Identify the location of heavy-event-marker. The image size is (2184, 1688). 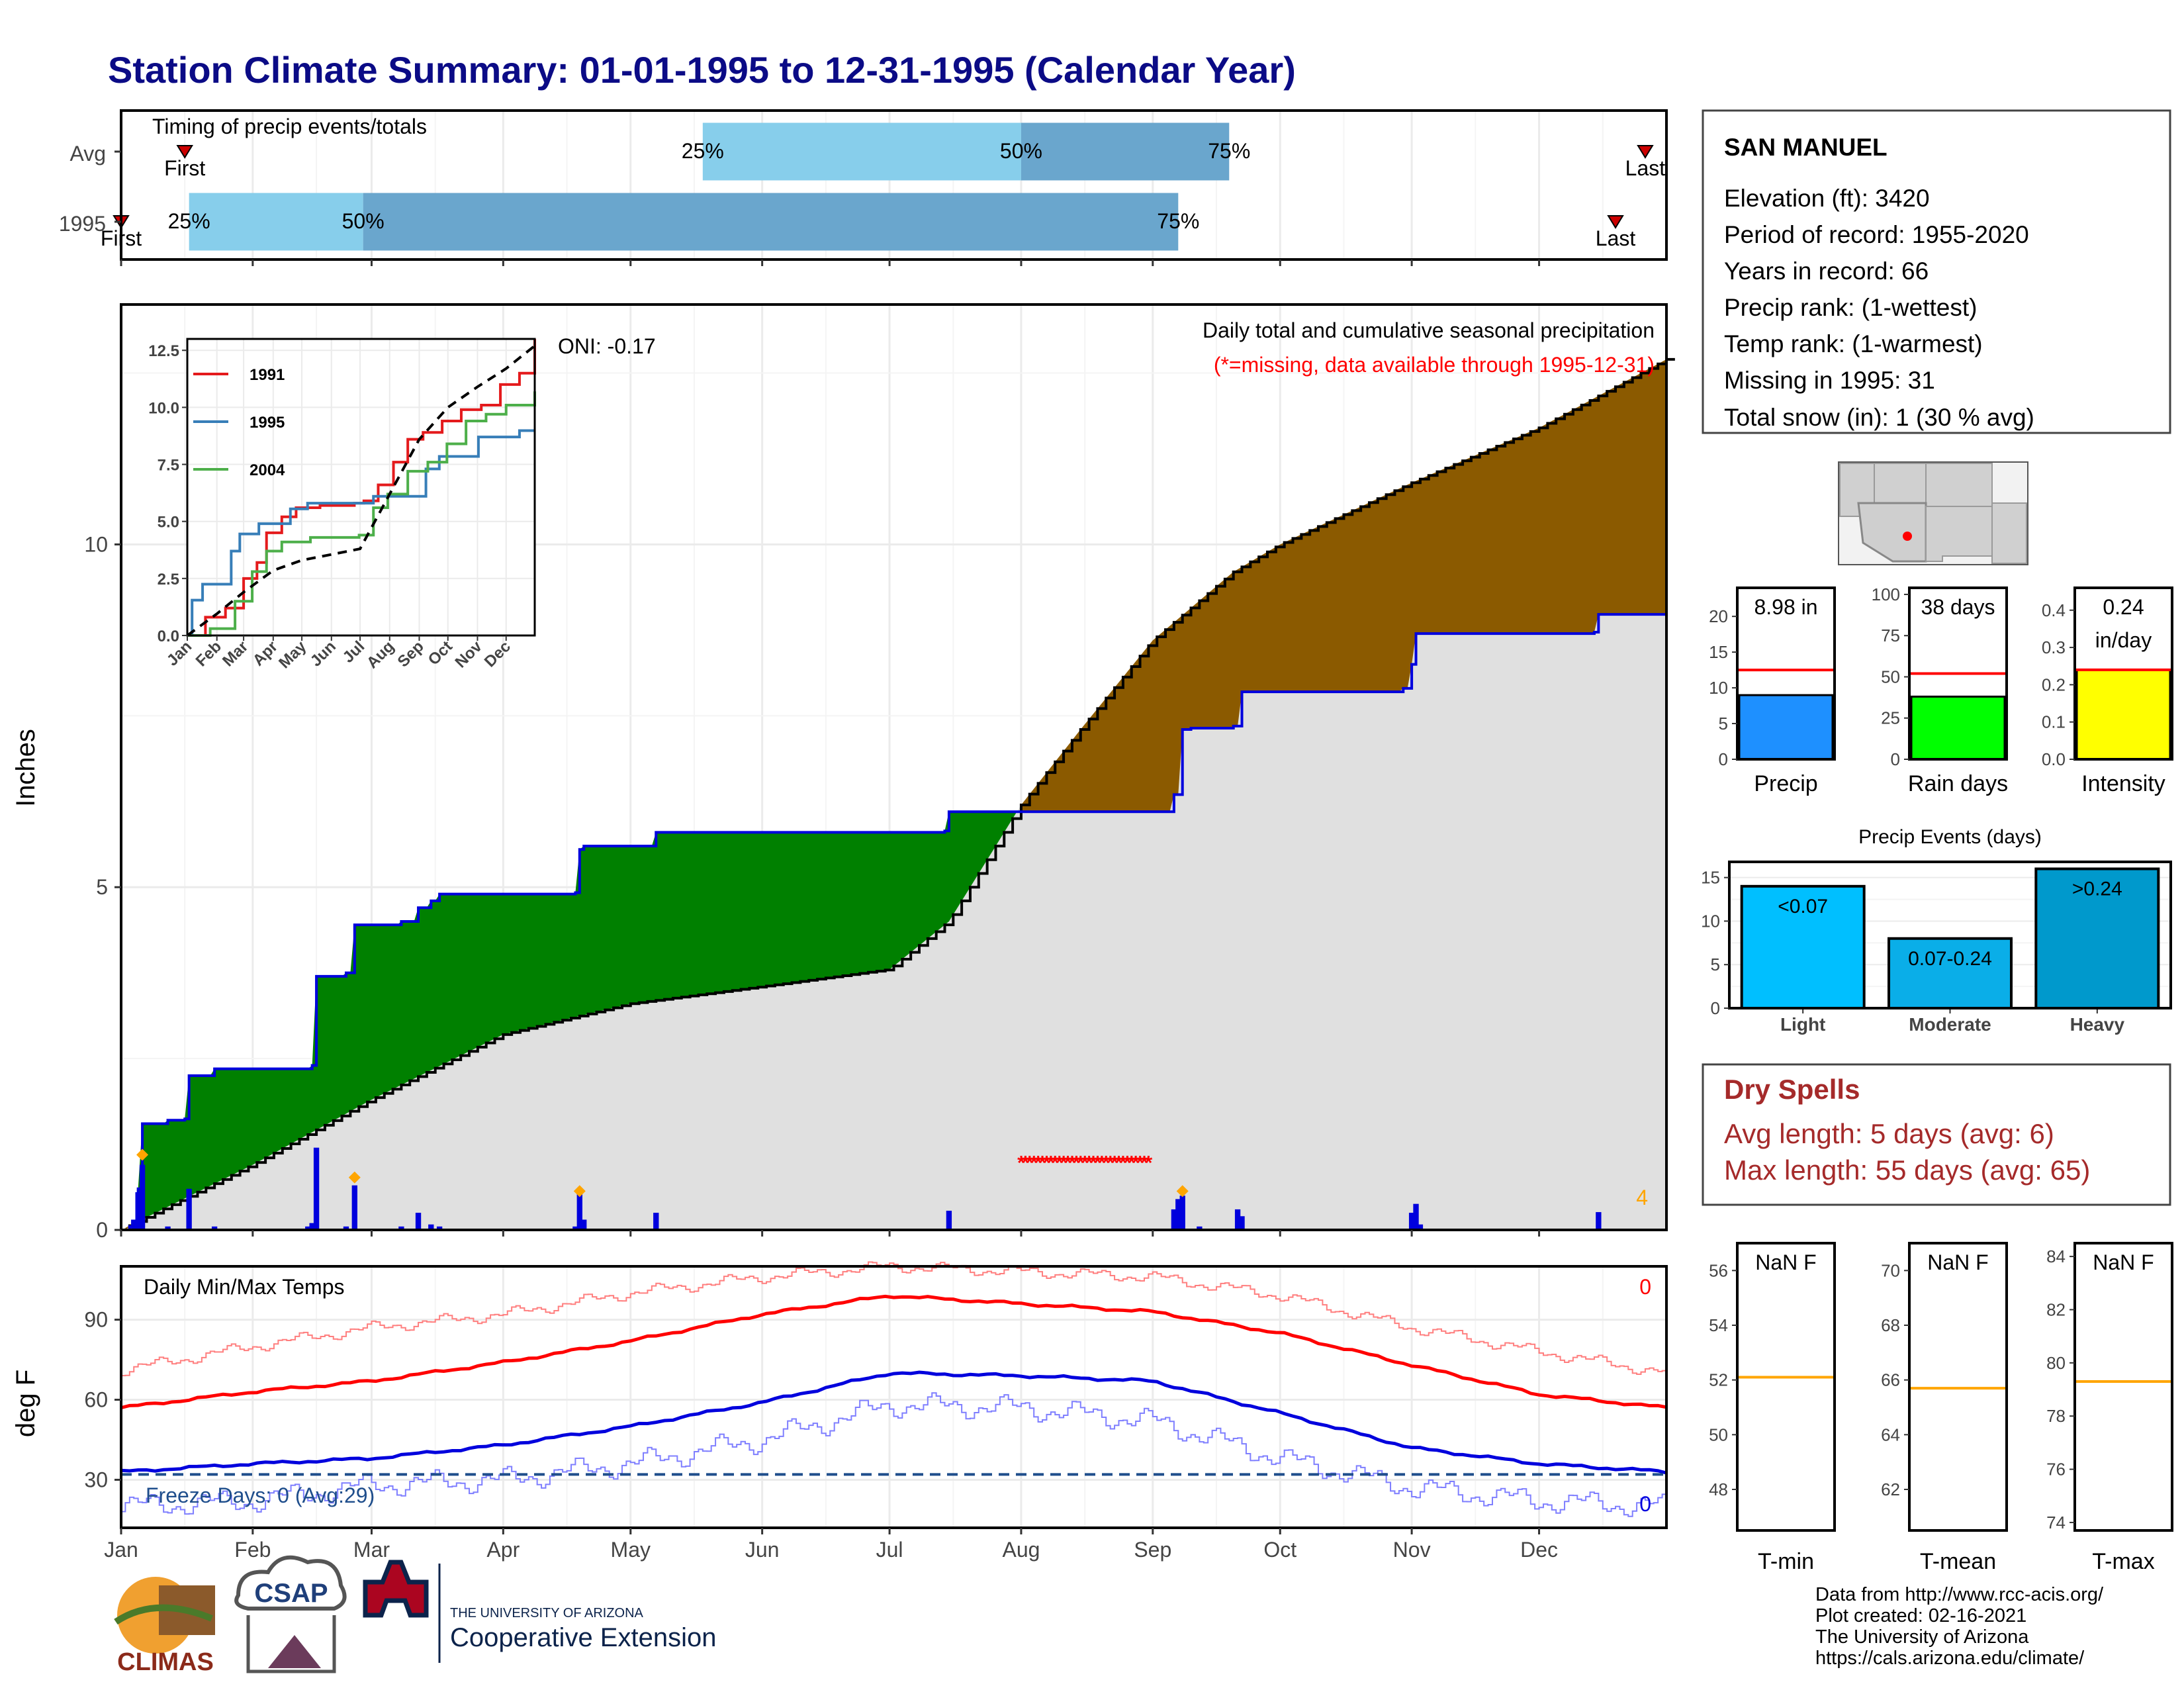
(1182, 1191).